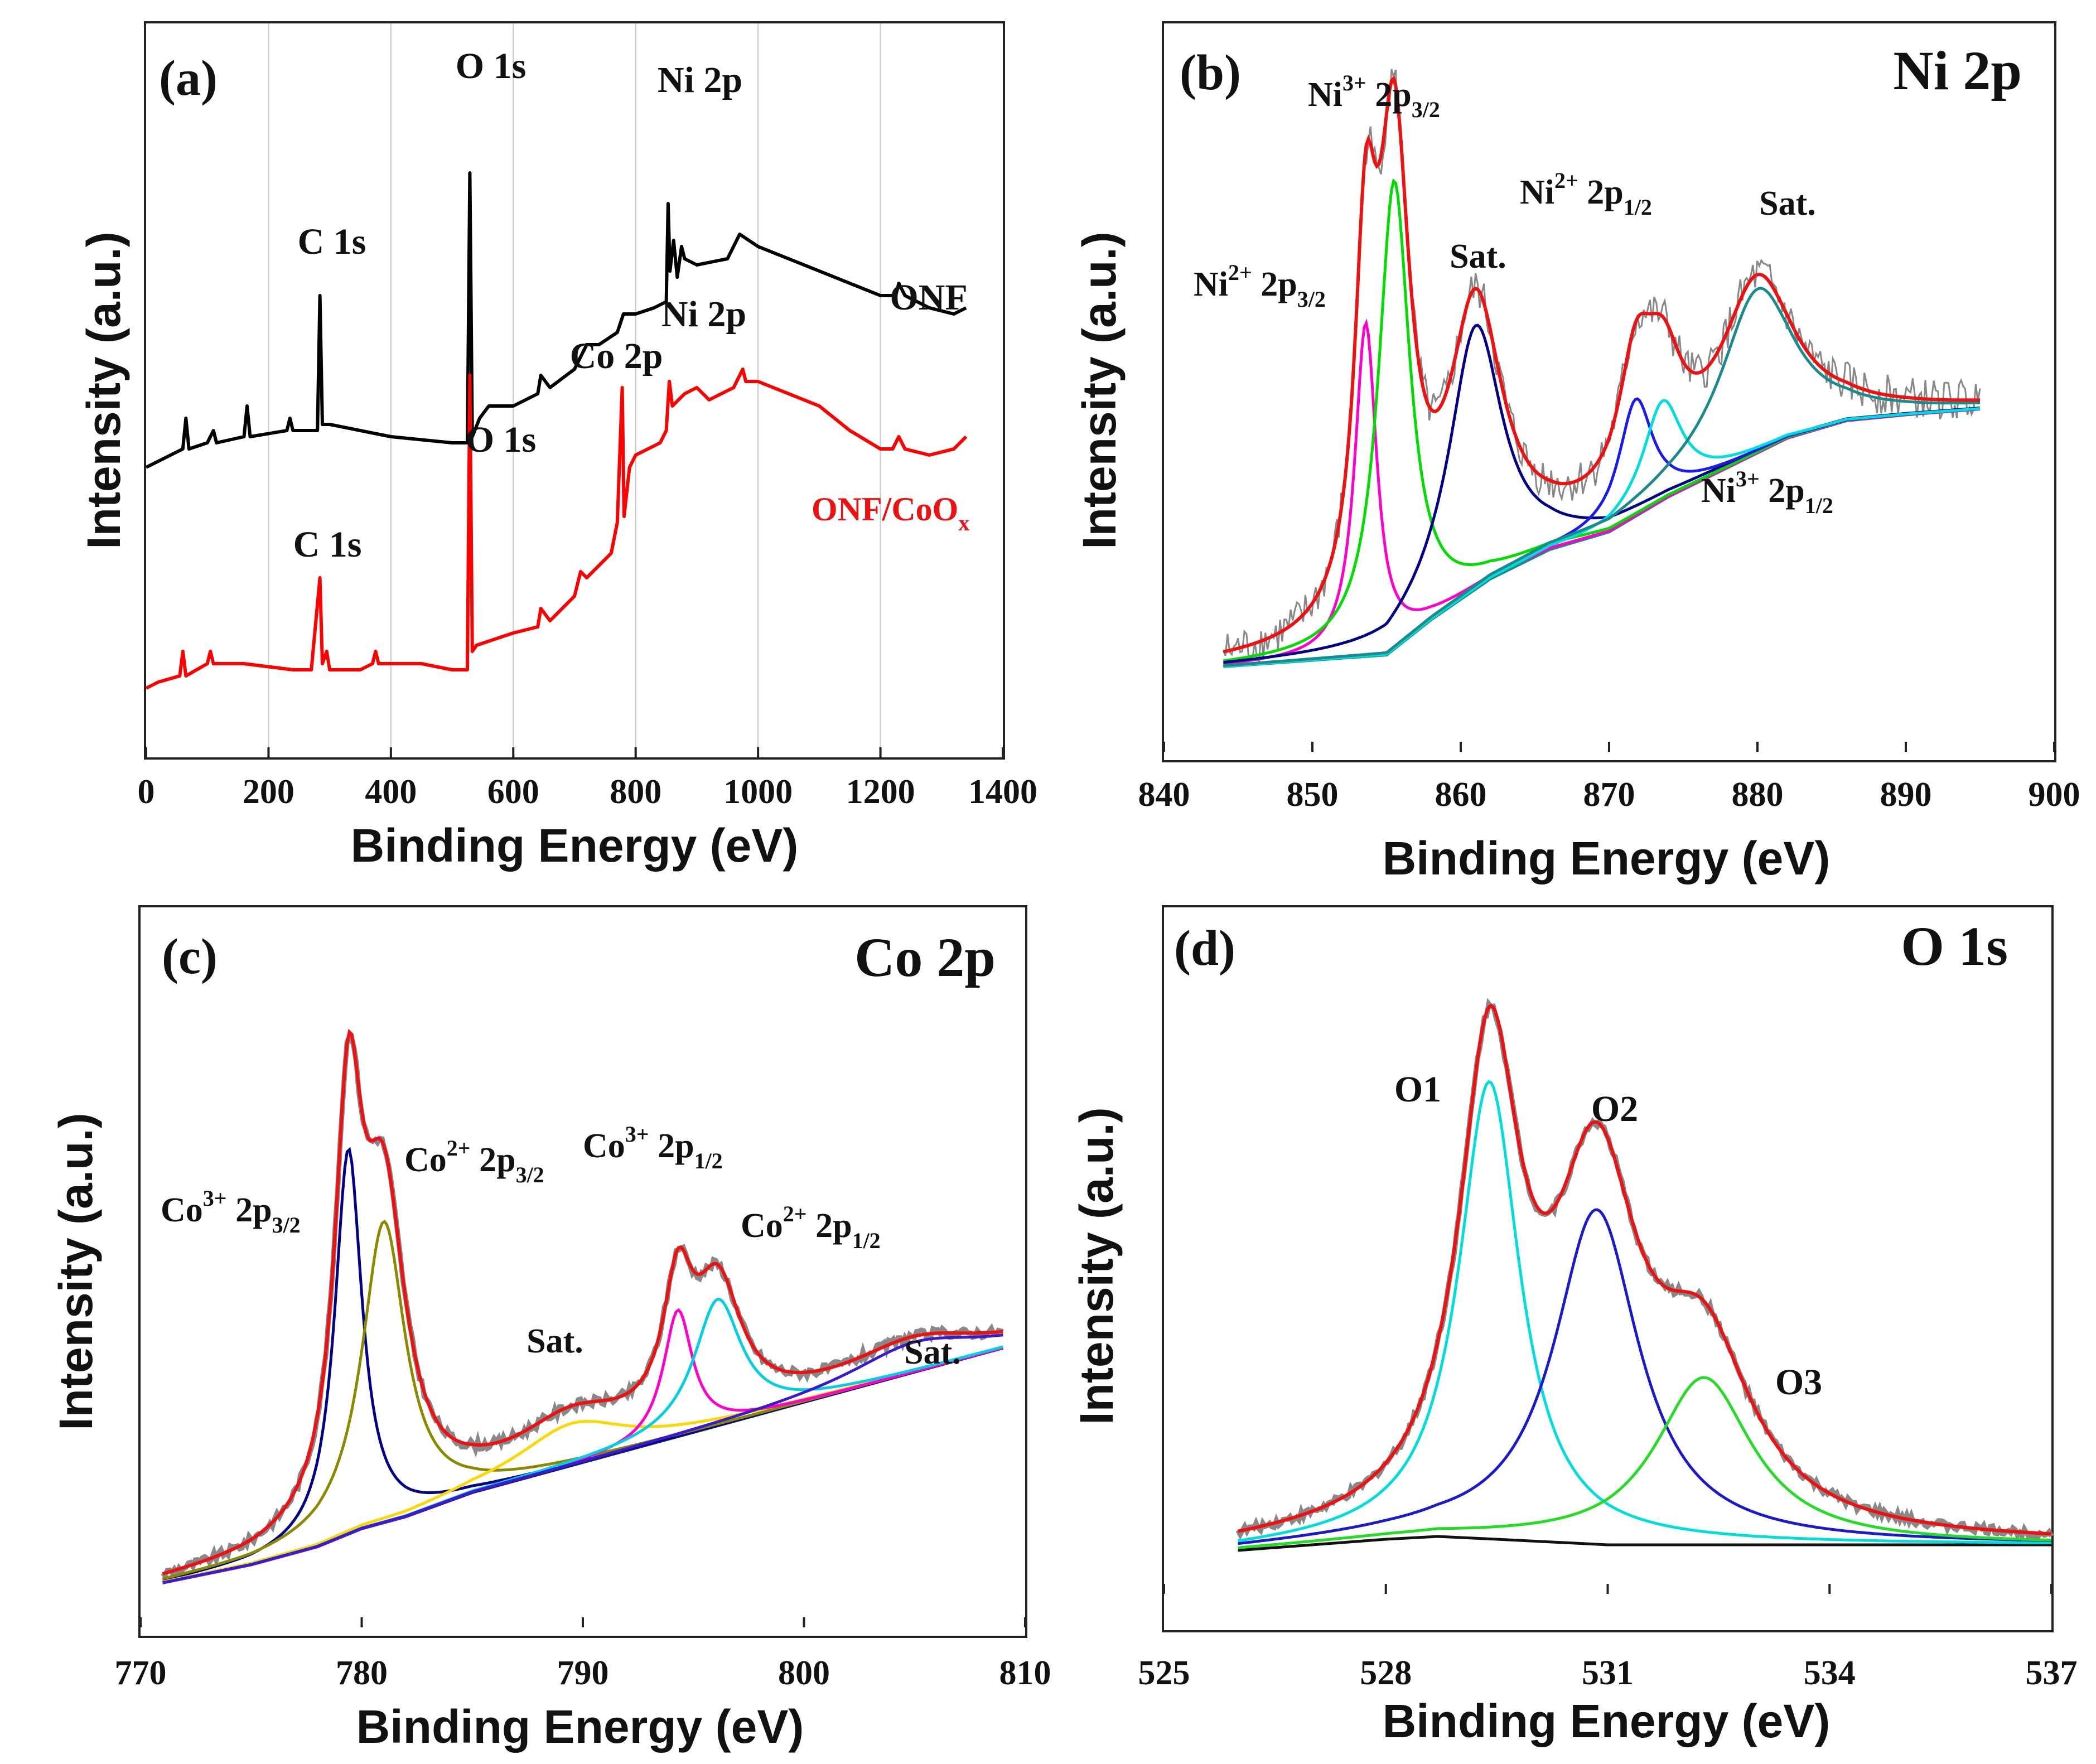 Image resolution: width=2096 pixels, height=1764 pixels. Describe the element at coordinates (1799, 1382) in the screenshot. I see `annotation-d-o3: O3` at that location.